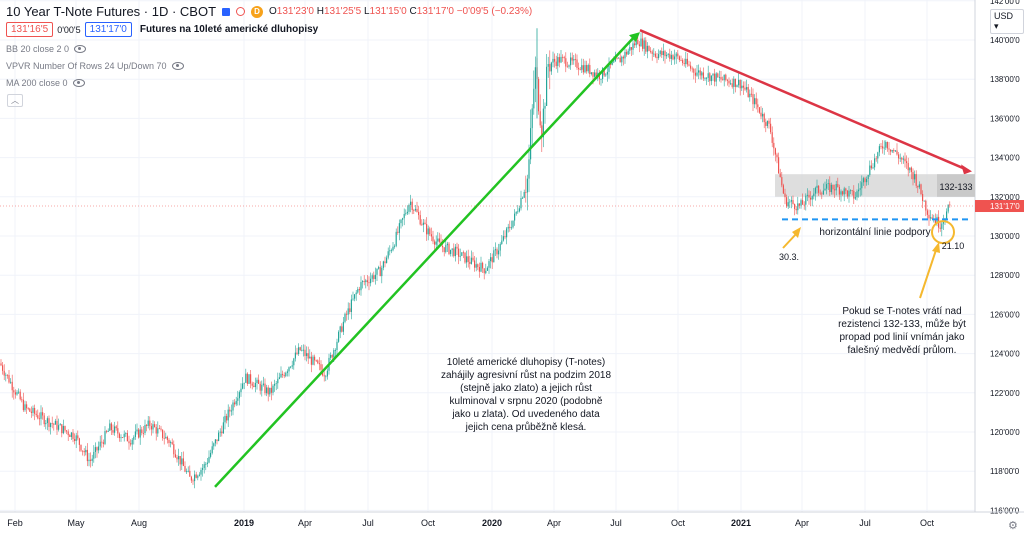 Image resolution: width=1024 pixels, height=535 pixels. Describe the element at coordinates (257, 11) in the screenshot. I see `delayed-badge: D` at that location.